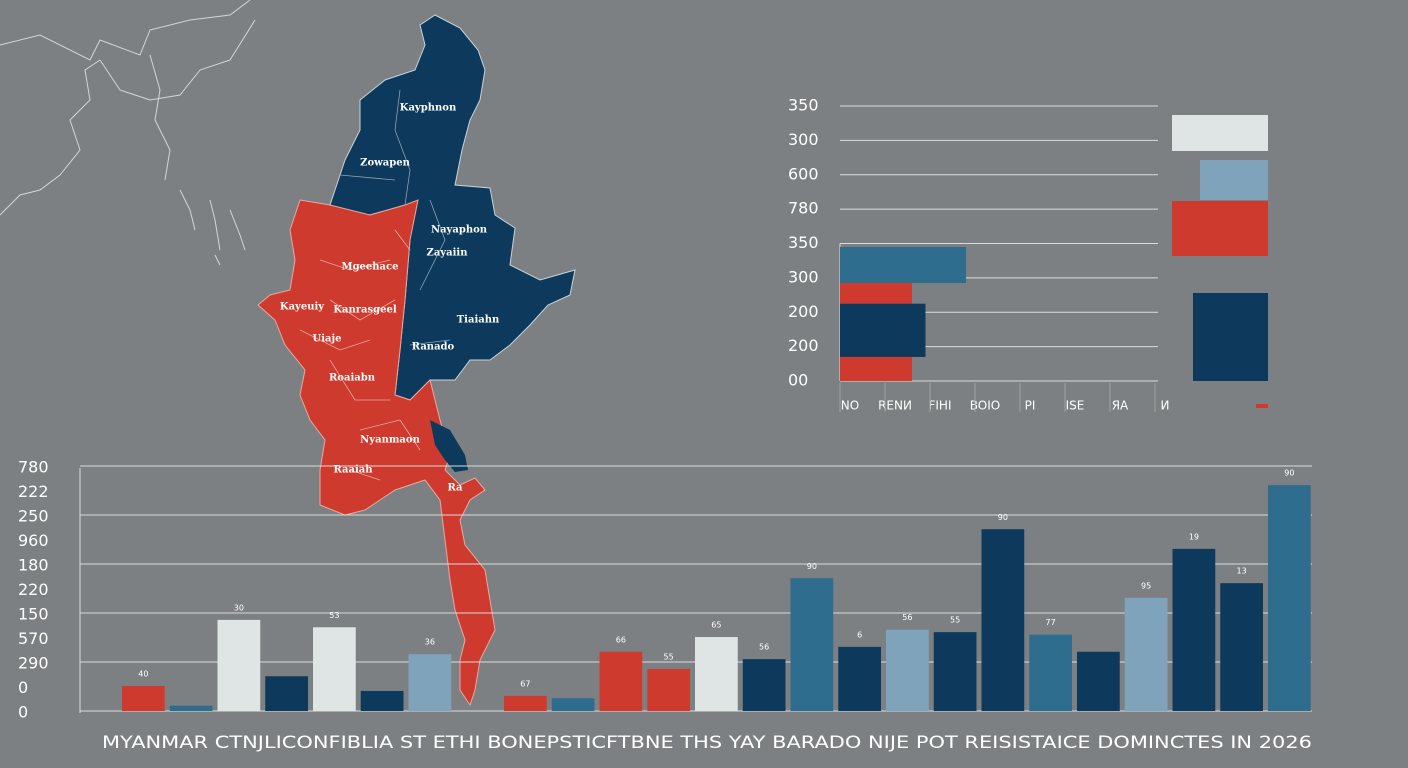  I want to click on y-tick-label: 150, so click(33, 614).